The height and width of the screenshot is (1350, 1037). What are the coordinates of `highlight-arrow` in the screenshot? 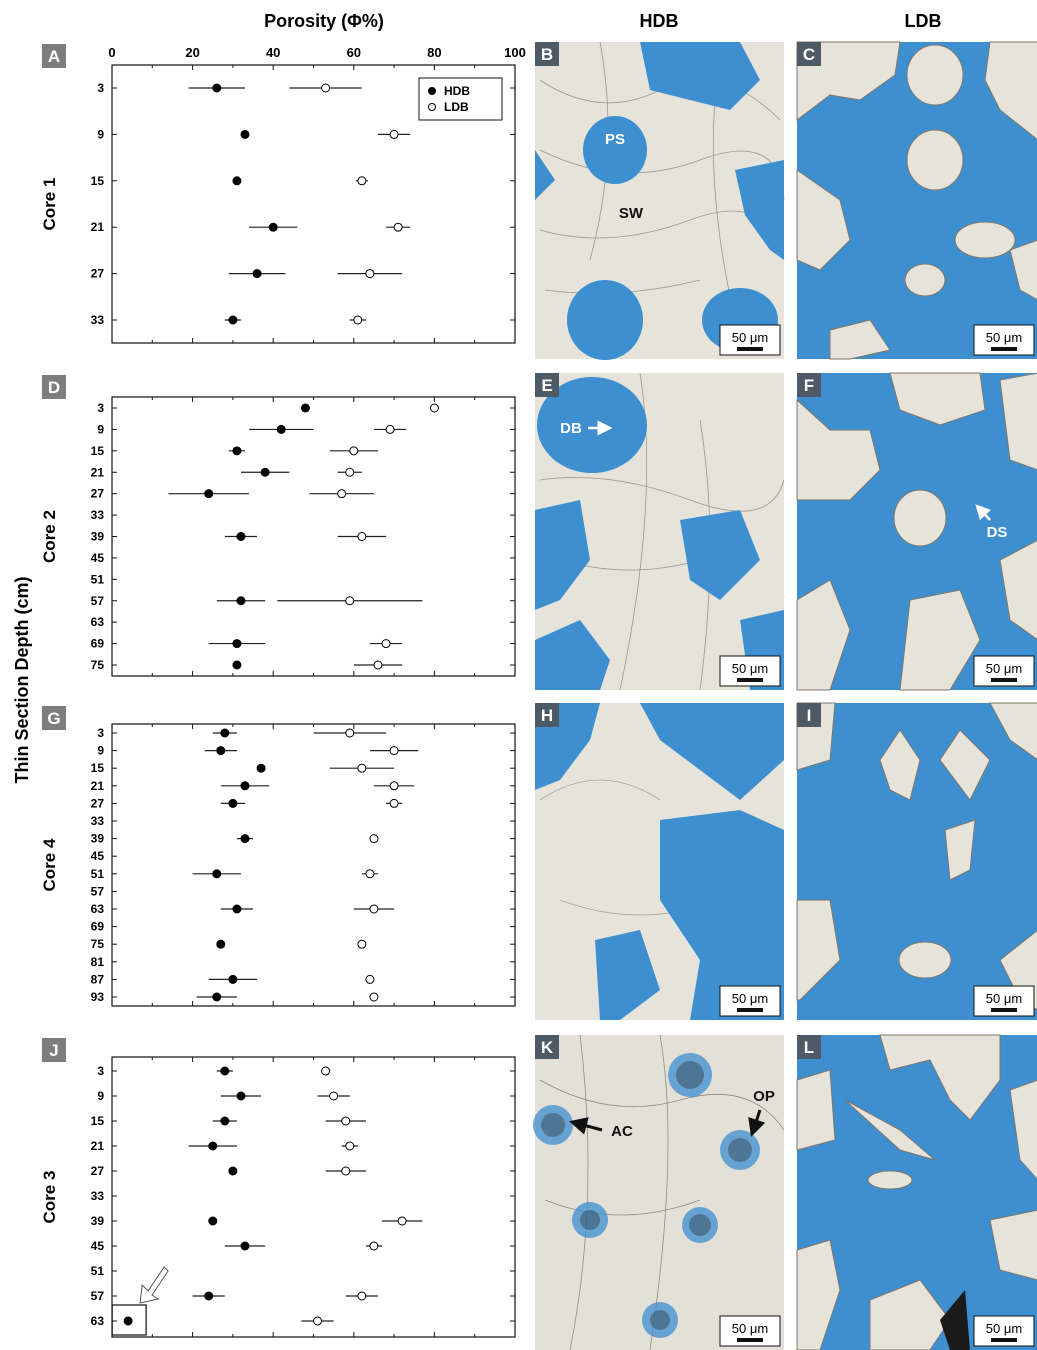 It's located at (154, 1285).